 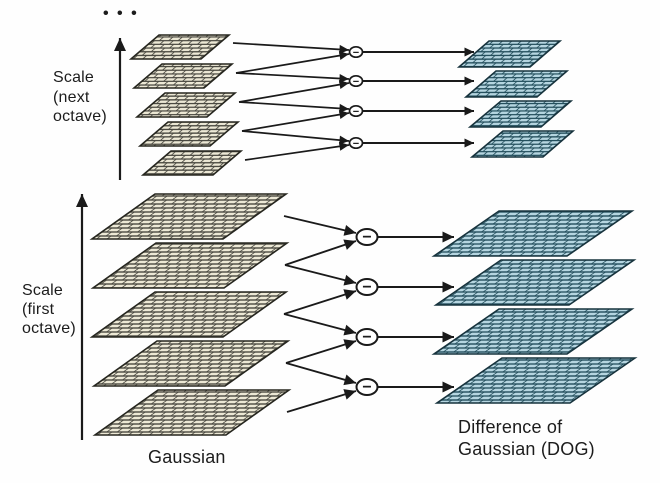 What do you see at coordinates (321, 351) in the screenshot?
I see `arrow-first-g4-to-sub3` at bounding box center [321, 351].